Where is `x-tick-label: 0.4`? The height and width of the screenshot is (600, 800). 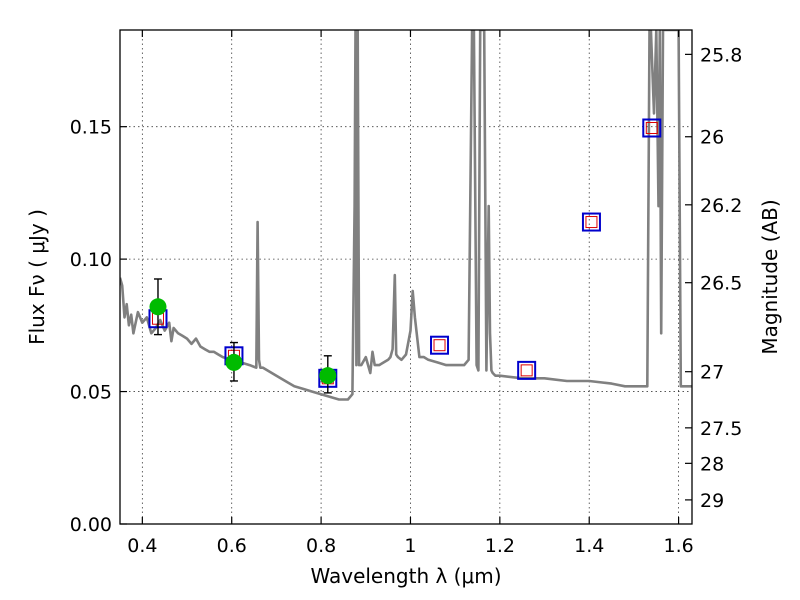 x-tick-label: 0.4 is located at coordinates (142, 546).